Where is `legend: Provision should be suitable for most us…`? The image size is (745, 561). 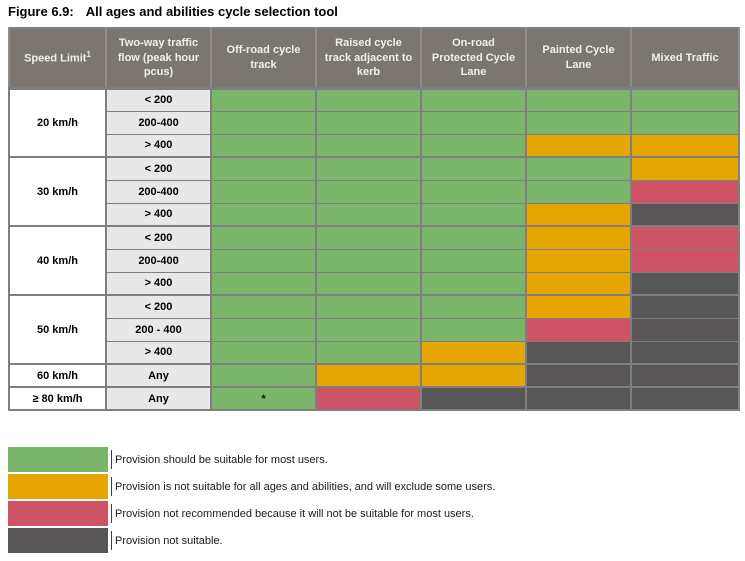
legend: Provision should be suitable for most us… is located at coordinates (251, 501).